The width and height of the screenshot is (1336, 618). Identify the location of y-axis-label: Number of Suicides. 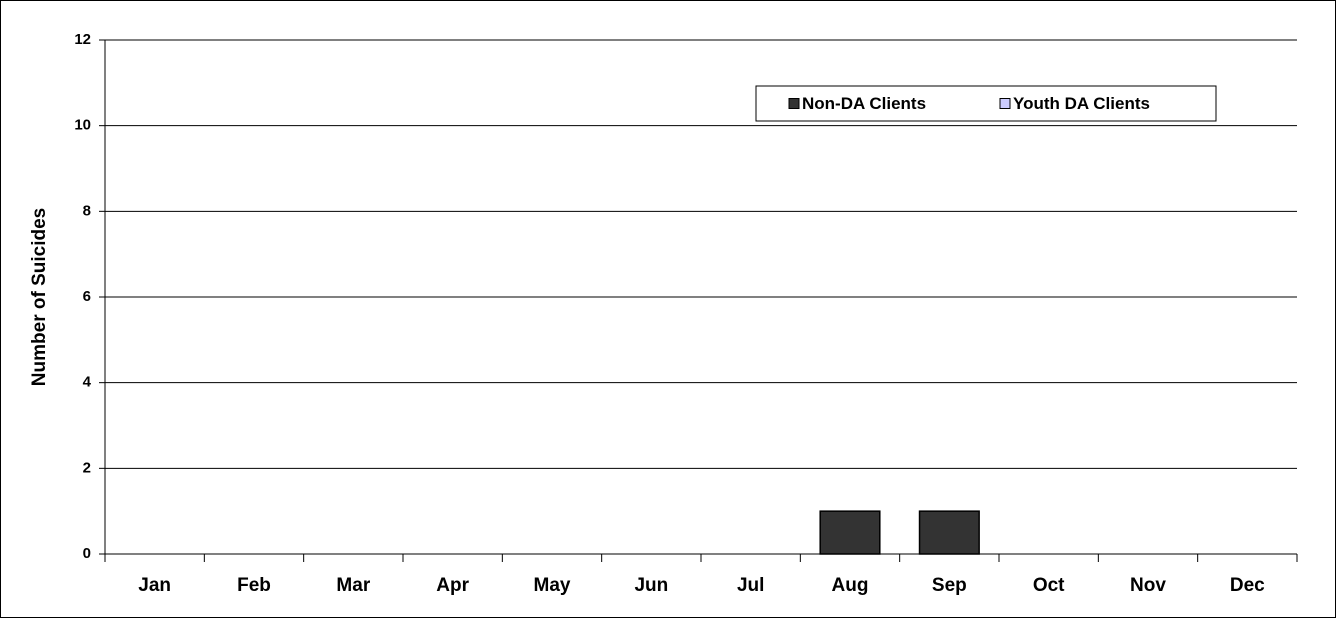
(39, 297).